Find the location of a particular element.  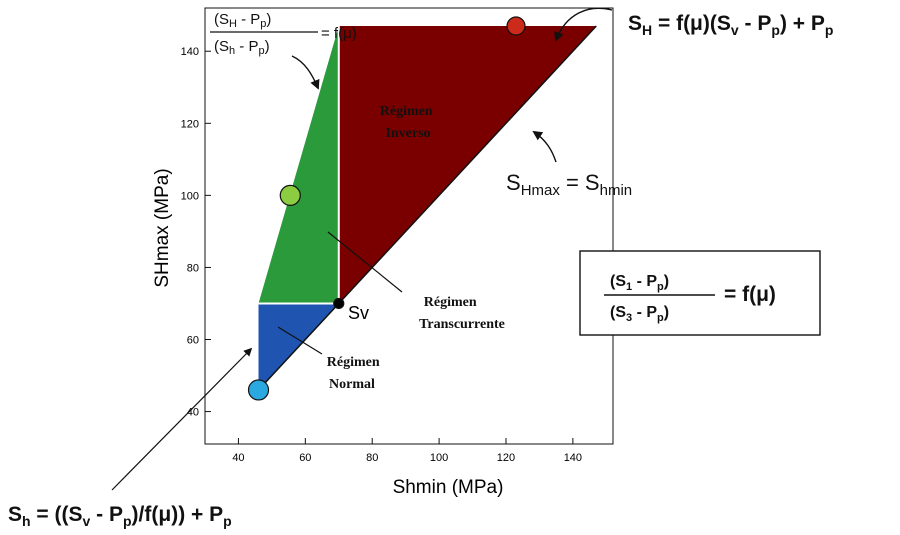

normal-regime-label-line1: Régimen is located at coordinates (353, 362).